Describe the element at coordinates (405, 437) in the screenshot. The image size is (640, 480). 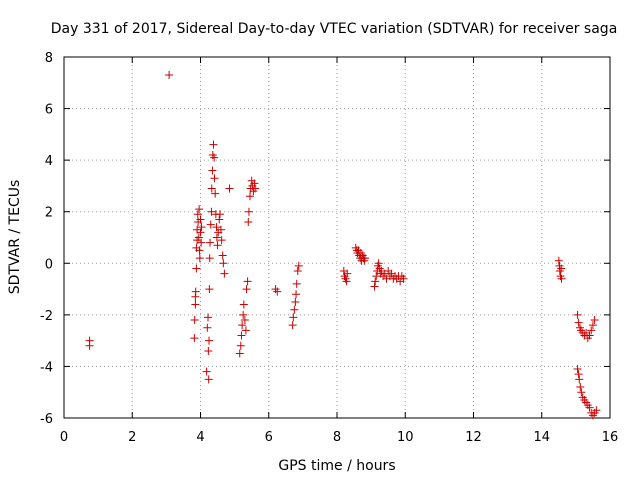
I see `x-tick-label: 10` at that location.